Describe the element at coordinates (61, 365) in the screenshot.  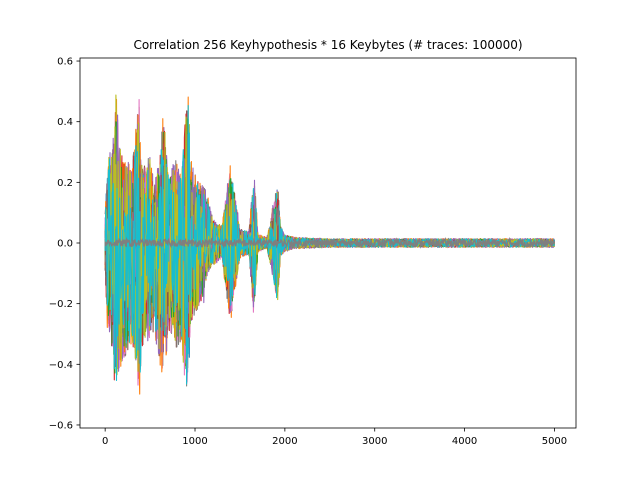
I see `y-tick-label: −0.4` at that location.